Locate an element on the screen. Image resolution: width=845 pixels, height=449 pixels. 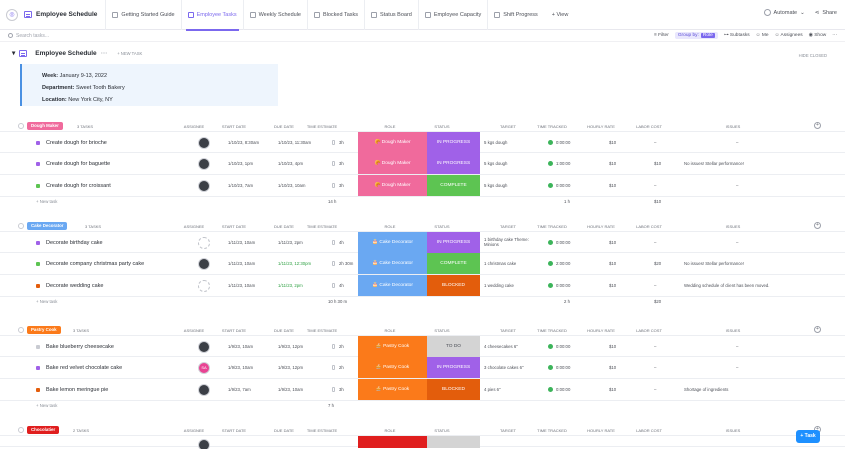
task-row is located at coordinates (422, 442).